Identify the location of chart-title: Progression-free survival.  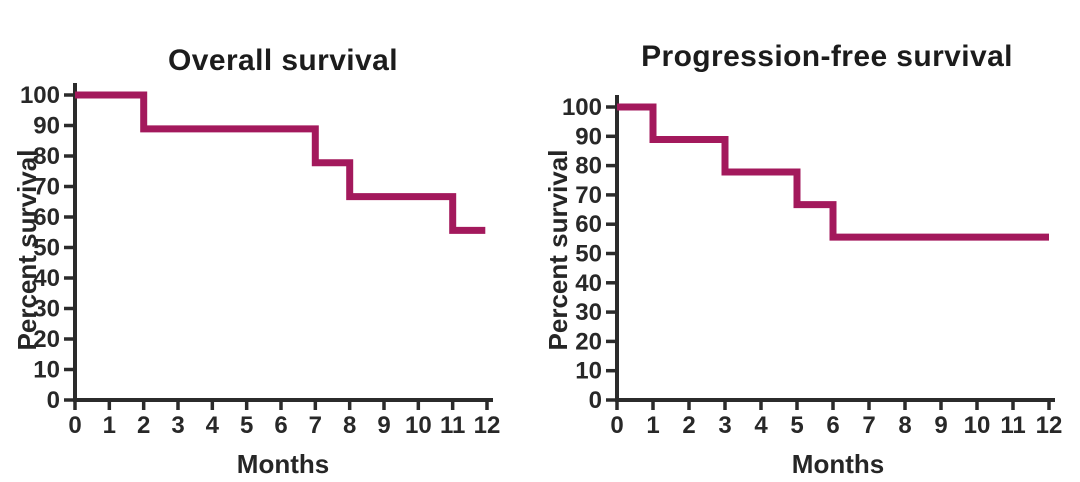
(827, 56).